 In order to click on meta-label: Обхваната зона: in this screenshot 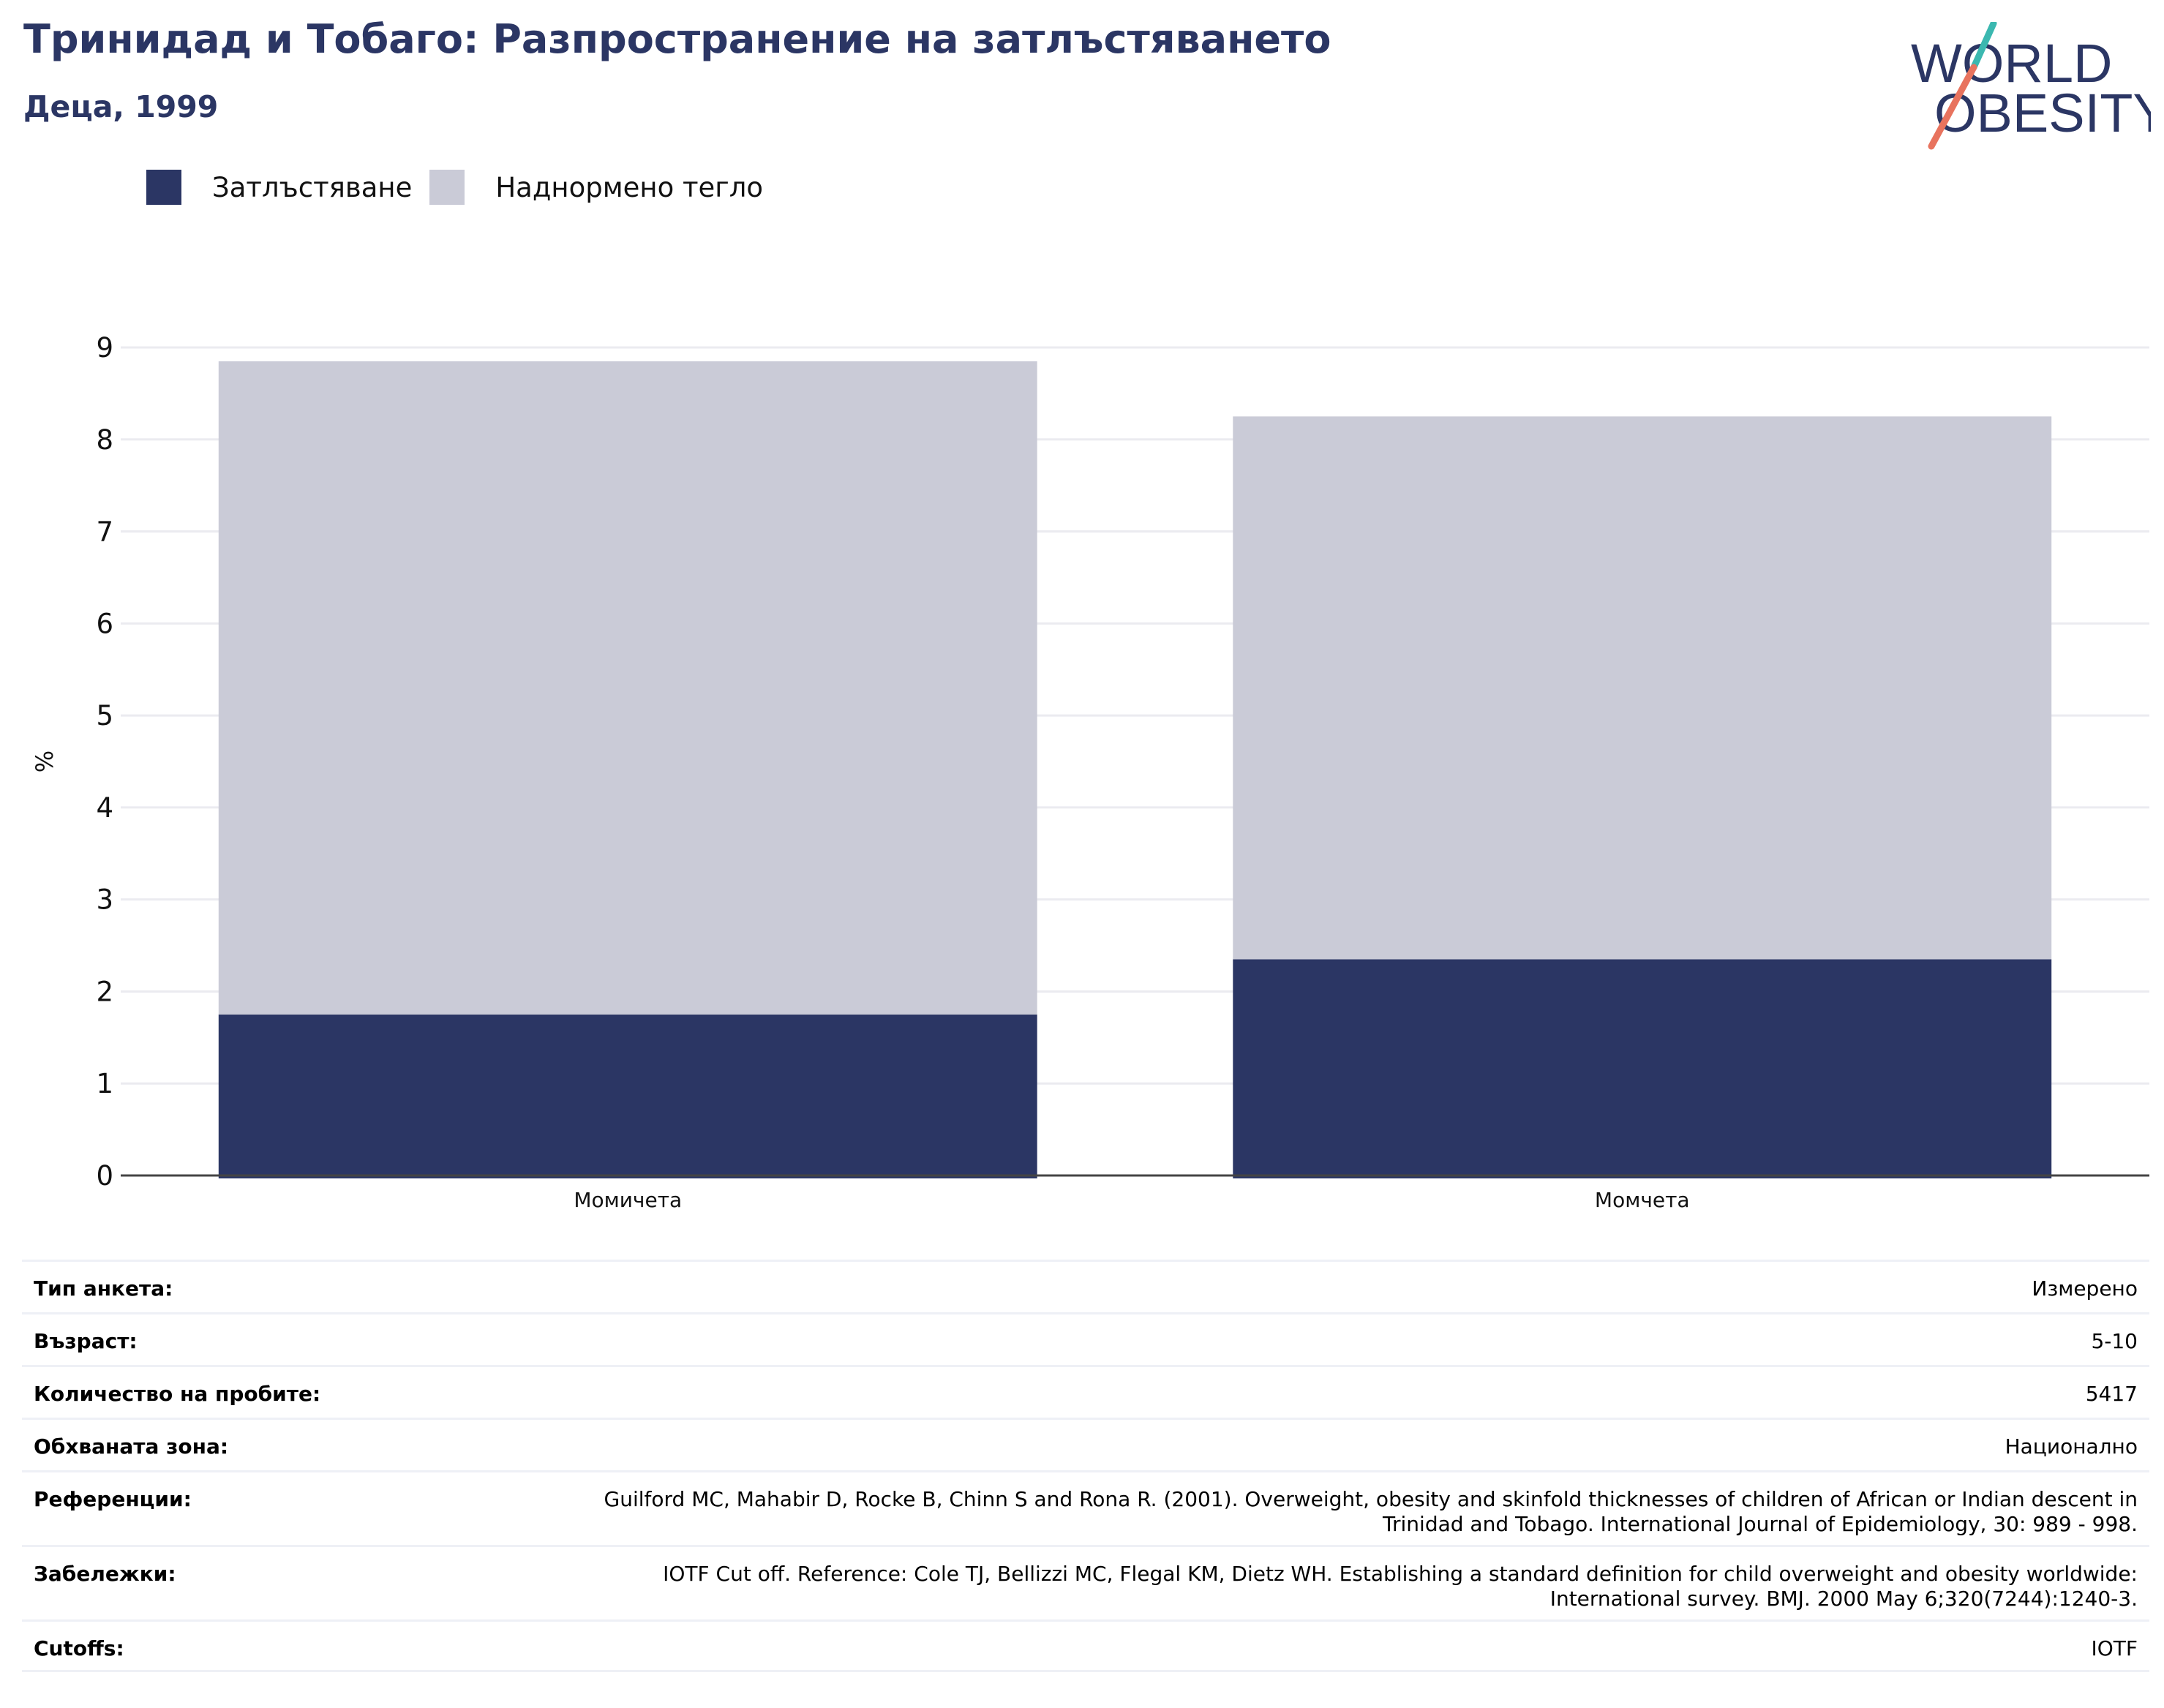, I will do `click(131, 1446)`.